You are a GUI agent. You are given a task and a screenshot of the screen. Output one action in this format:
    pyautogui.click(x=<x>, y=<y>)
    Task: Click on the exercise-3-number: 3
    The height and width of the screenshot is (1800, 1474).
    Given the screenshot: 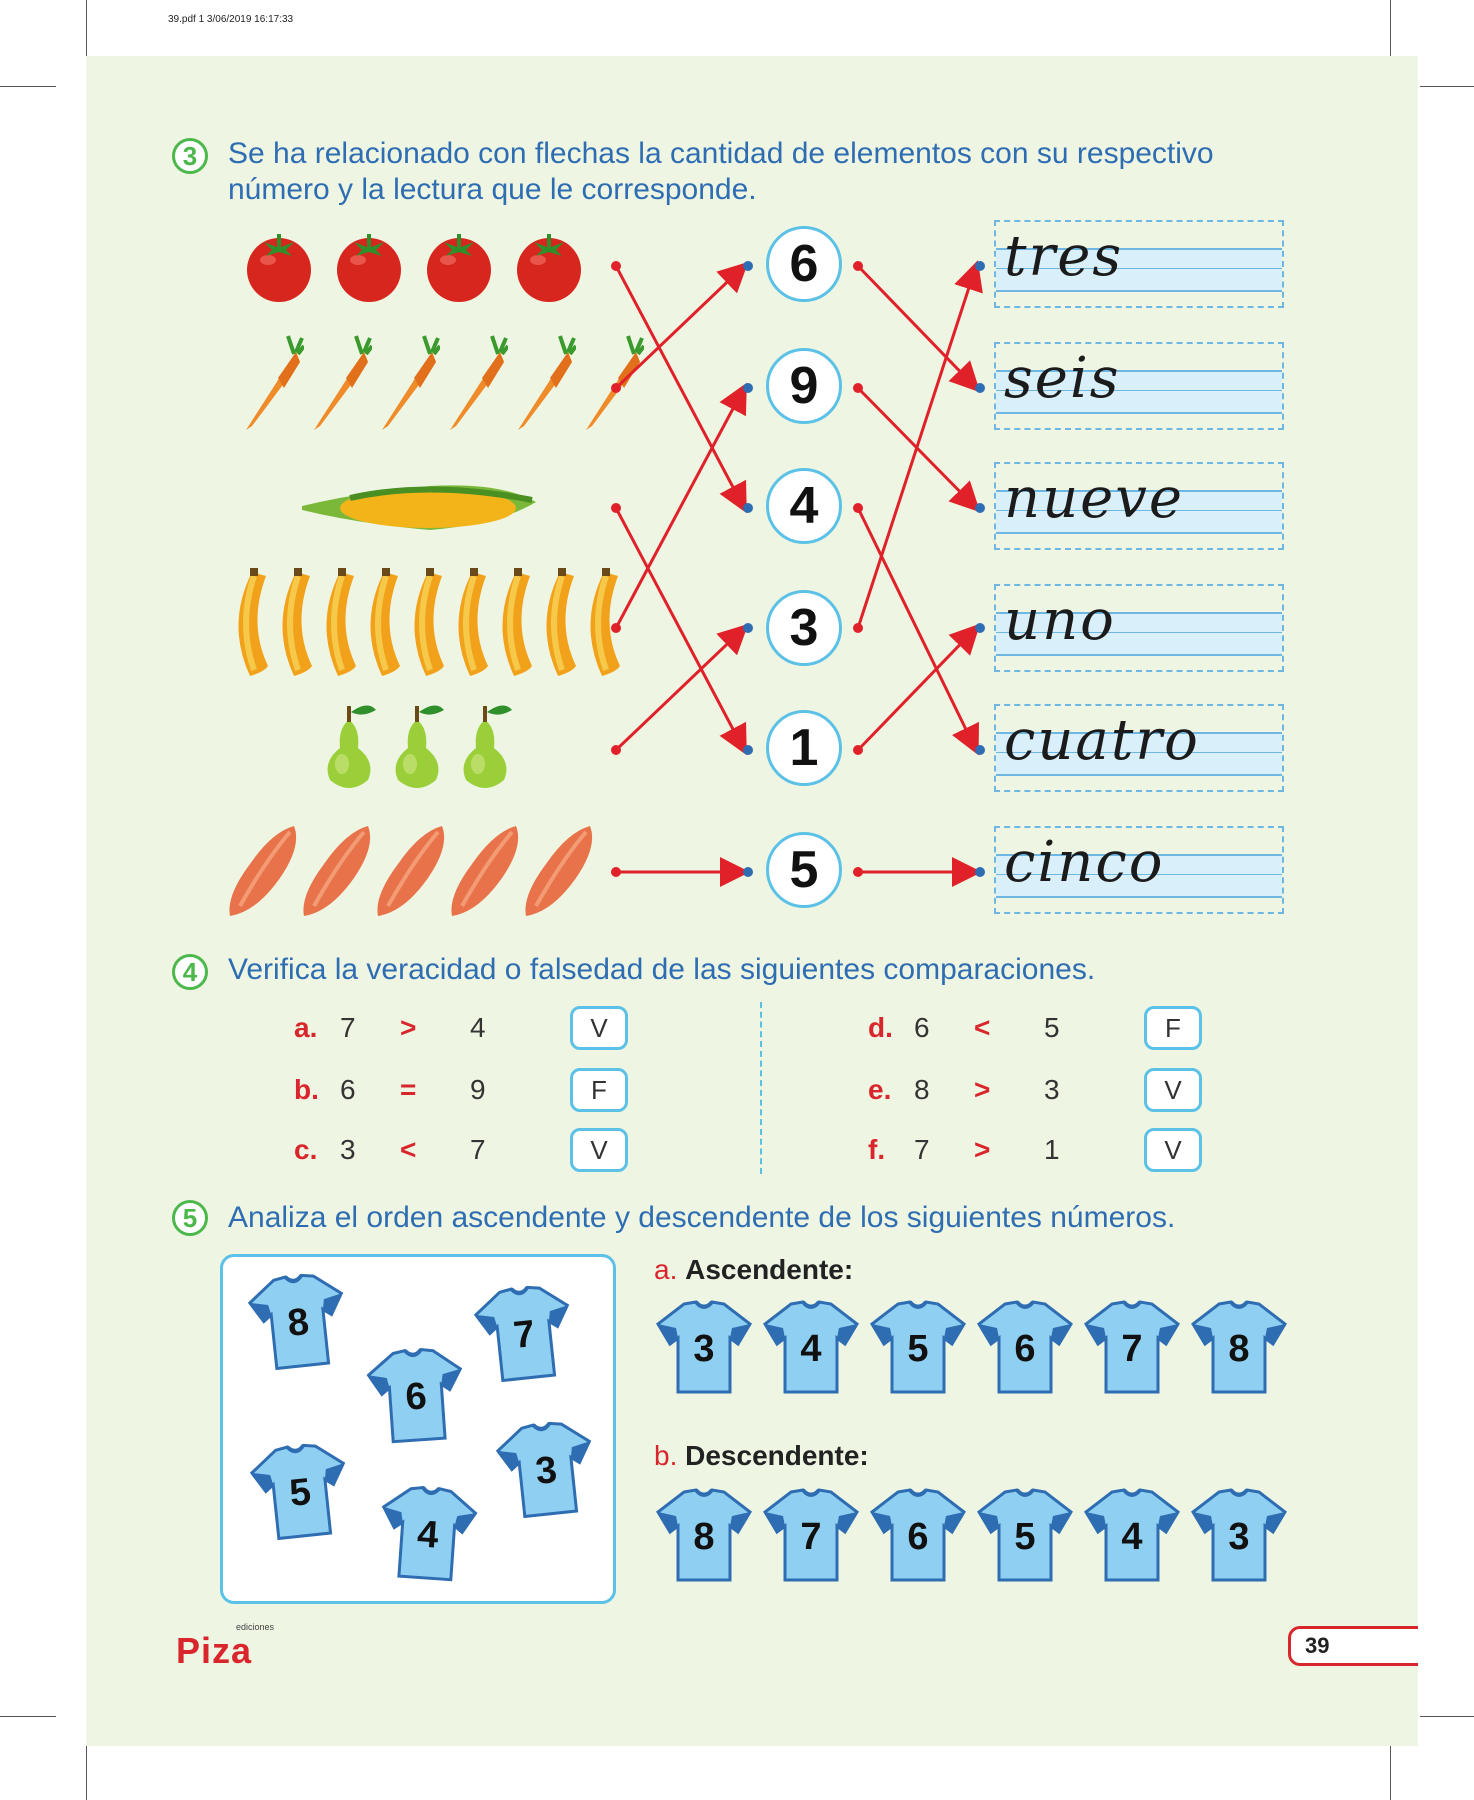 What is the action you would take?
    pyautogui.click(x=190, y=156)
    